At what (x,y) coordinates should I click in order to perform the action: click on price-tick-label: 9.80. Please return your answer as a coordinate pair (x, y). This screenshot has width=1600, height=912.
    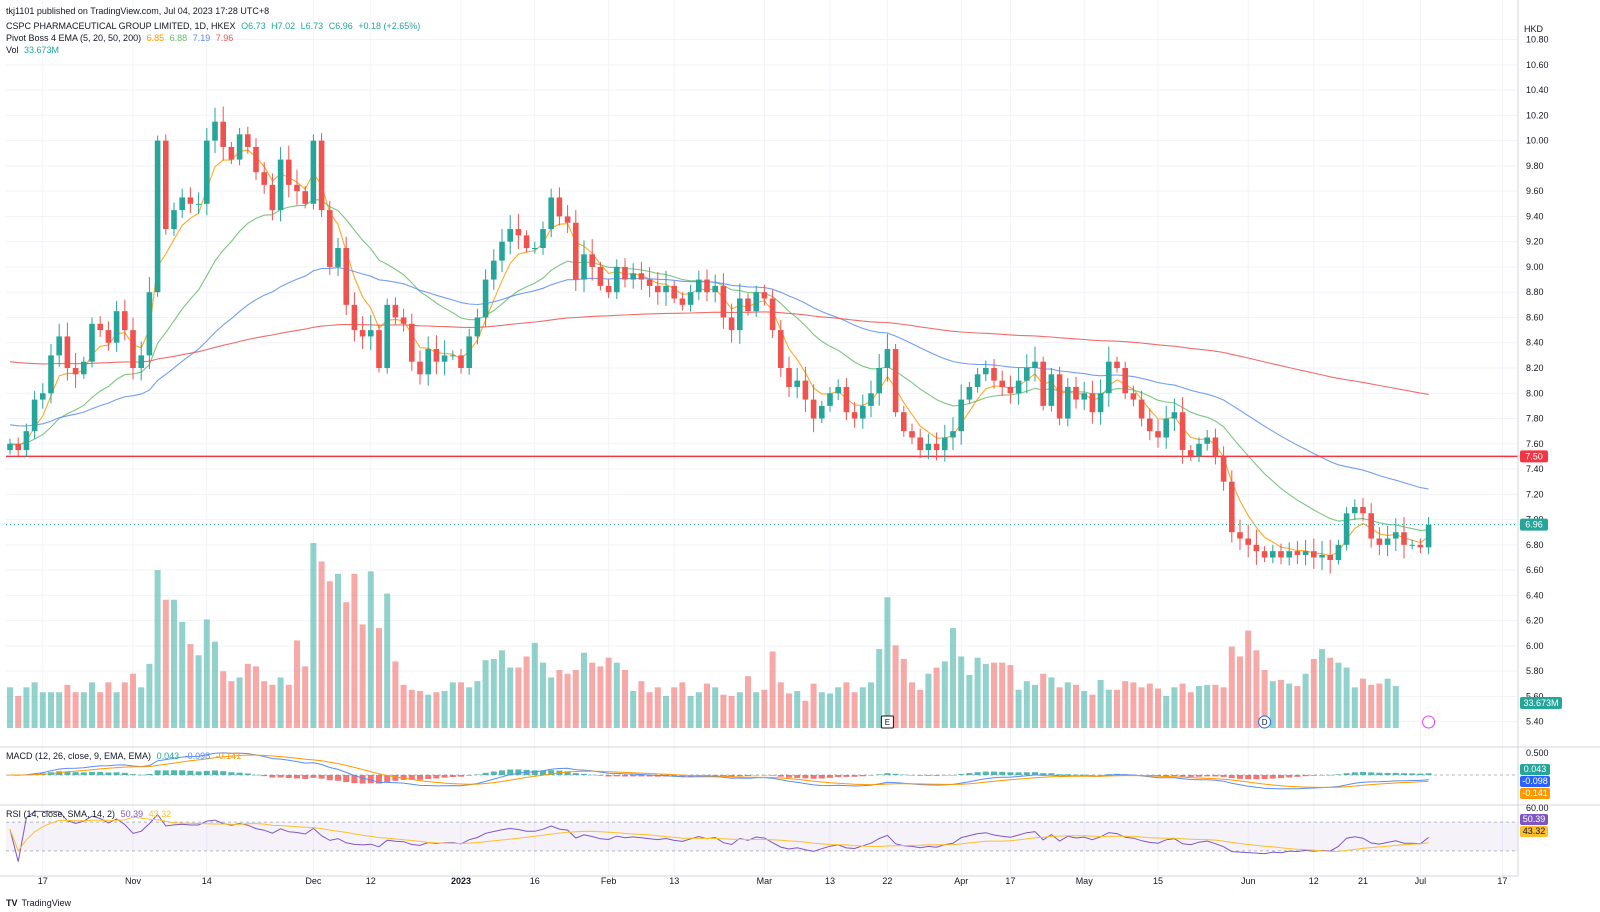
    Looking at the image, I should click on (1535, 166).